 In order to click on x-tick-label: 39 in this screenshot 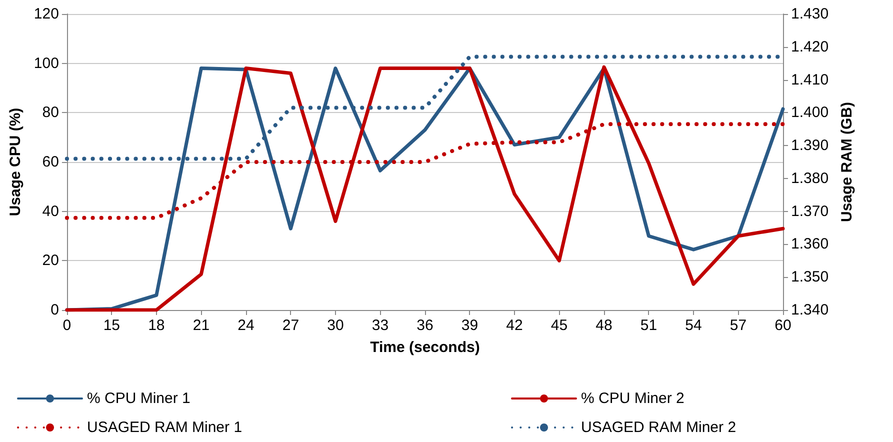, I will do `click(469, 325)`.